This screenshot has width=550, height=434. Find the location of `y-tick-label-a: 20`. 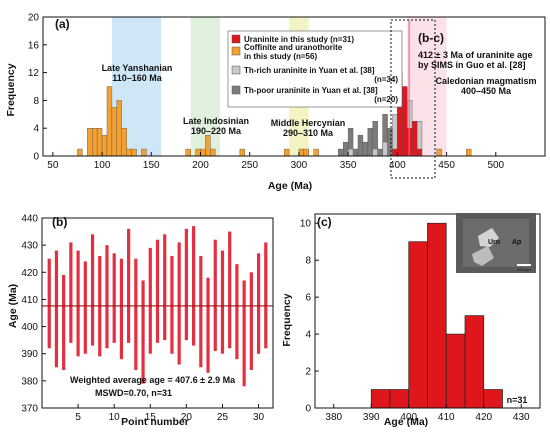

y-tick-label-a: 20 is located at coordinates (34, 18).